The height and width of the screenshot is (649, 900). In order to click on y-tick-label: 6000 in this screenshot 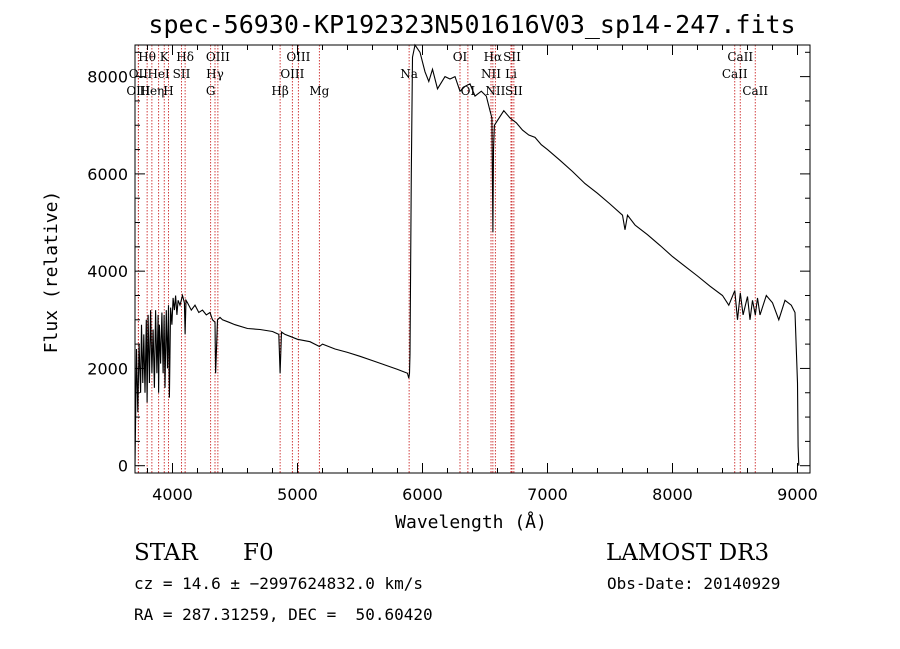, I will do `click(107, 174)`.